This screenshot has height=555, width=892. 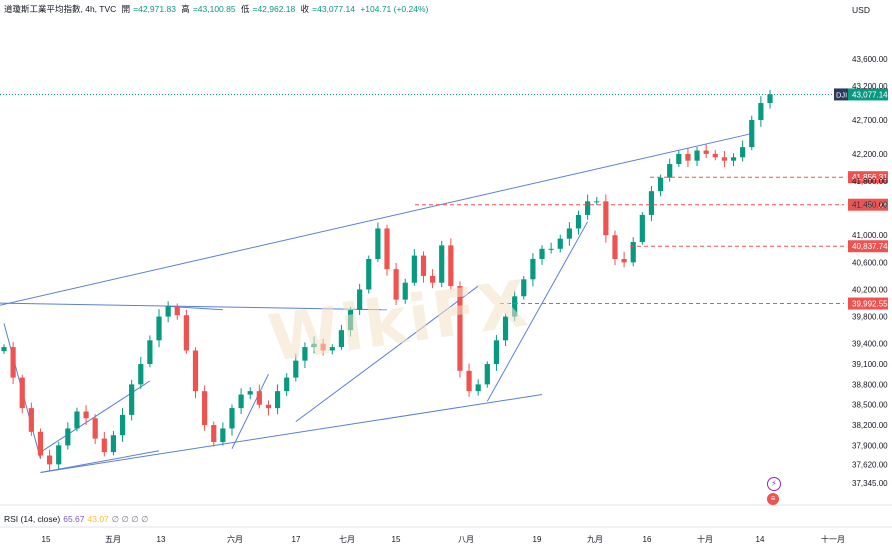 What do you see at coordinates (154, 9) in the screenshot?
I see `open-value: =42,971.83` at bounding box center [154, 9].